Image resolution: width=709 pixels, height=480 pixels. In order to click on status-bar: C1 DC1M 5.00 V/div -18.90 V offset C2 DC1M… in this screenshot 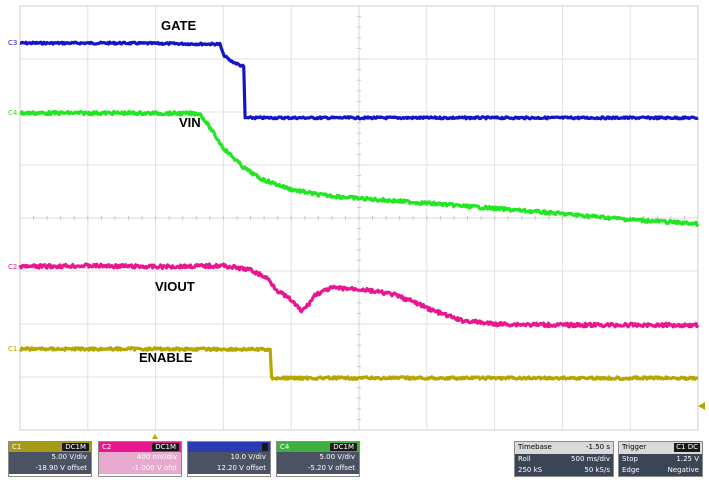, I will do `click(354, 457)`.